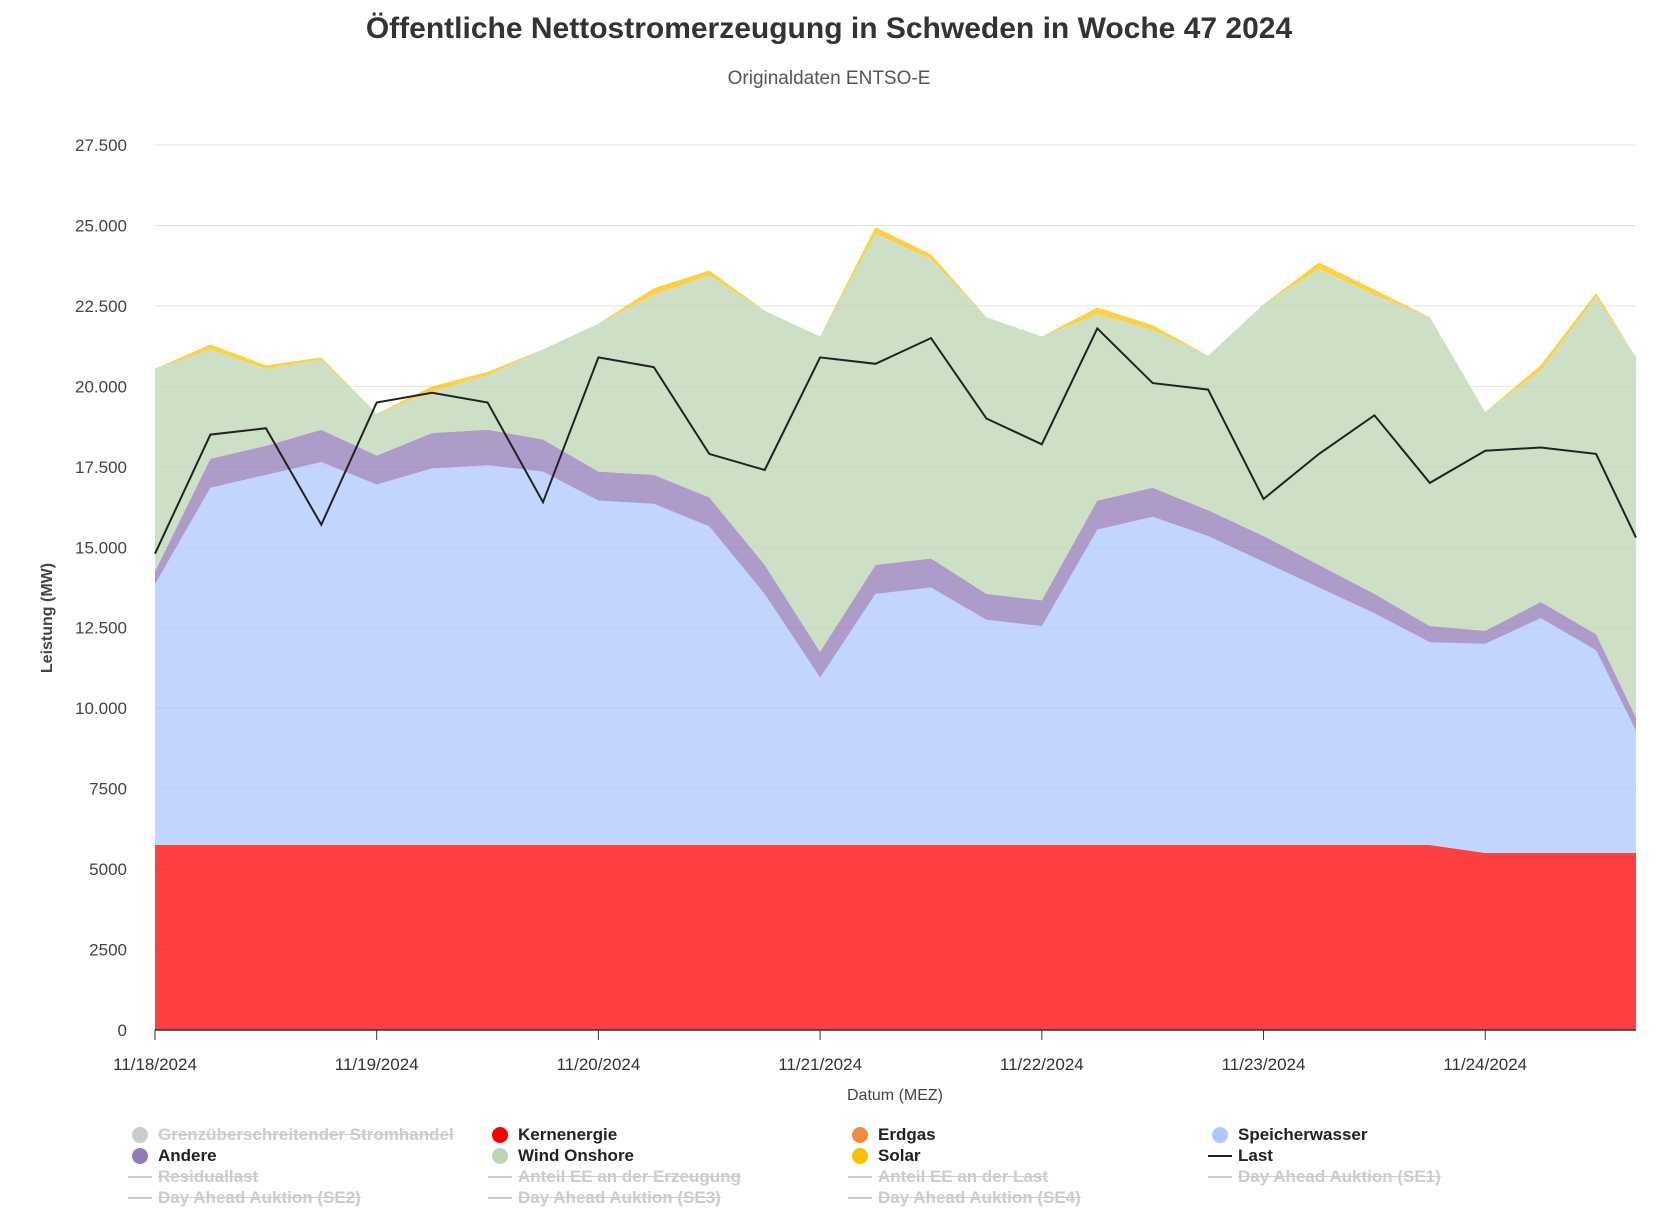 The height and width of the screenshot is (1218, 1658). I want to click on area-kernenergie, so click(895, 937).